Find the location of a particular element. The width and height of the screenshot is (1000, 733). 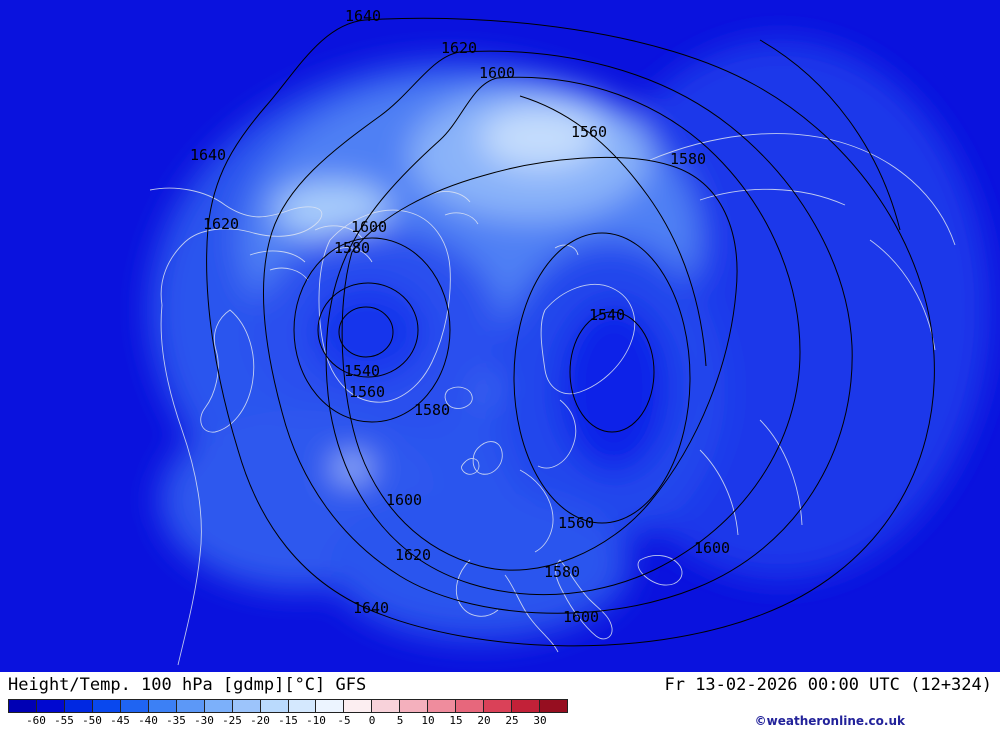

scale-tick-label: -55 is located at coordinates (64, 720).